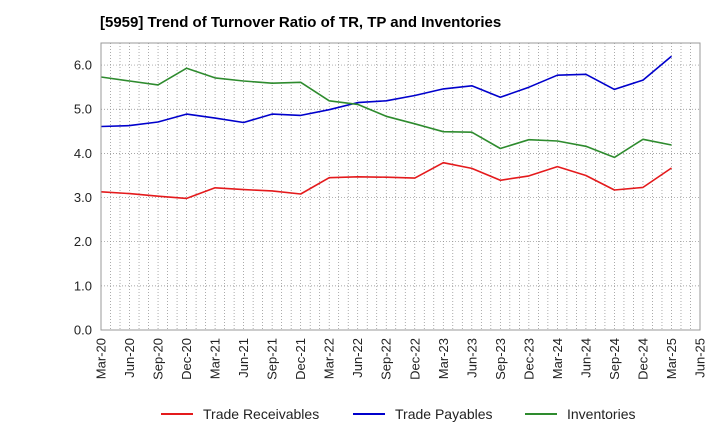 Image resolution: width=720 pixels, height=440 pixels. Describe the element at coordinates (671, 358) in the screenshot. I see `x-tick-label: Mar-25` at that location.